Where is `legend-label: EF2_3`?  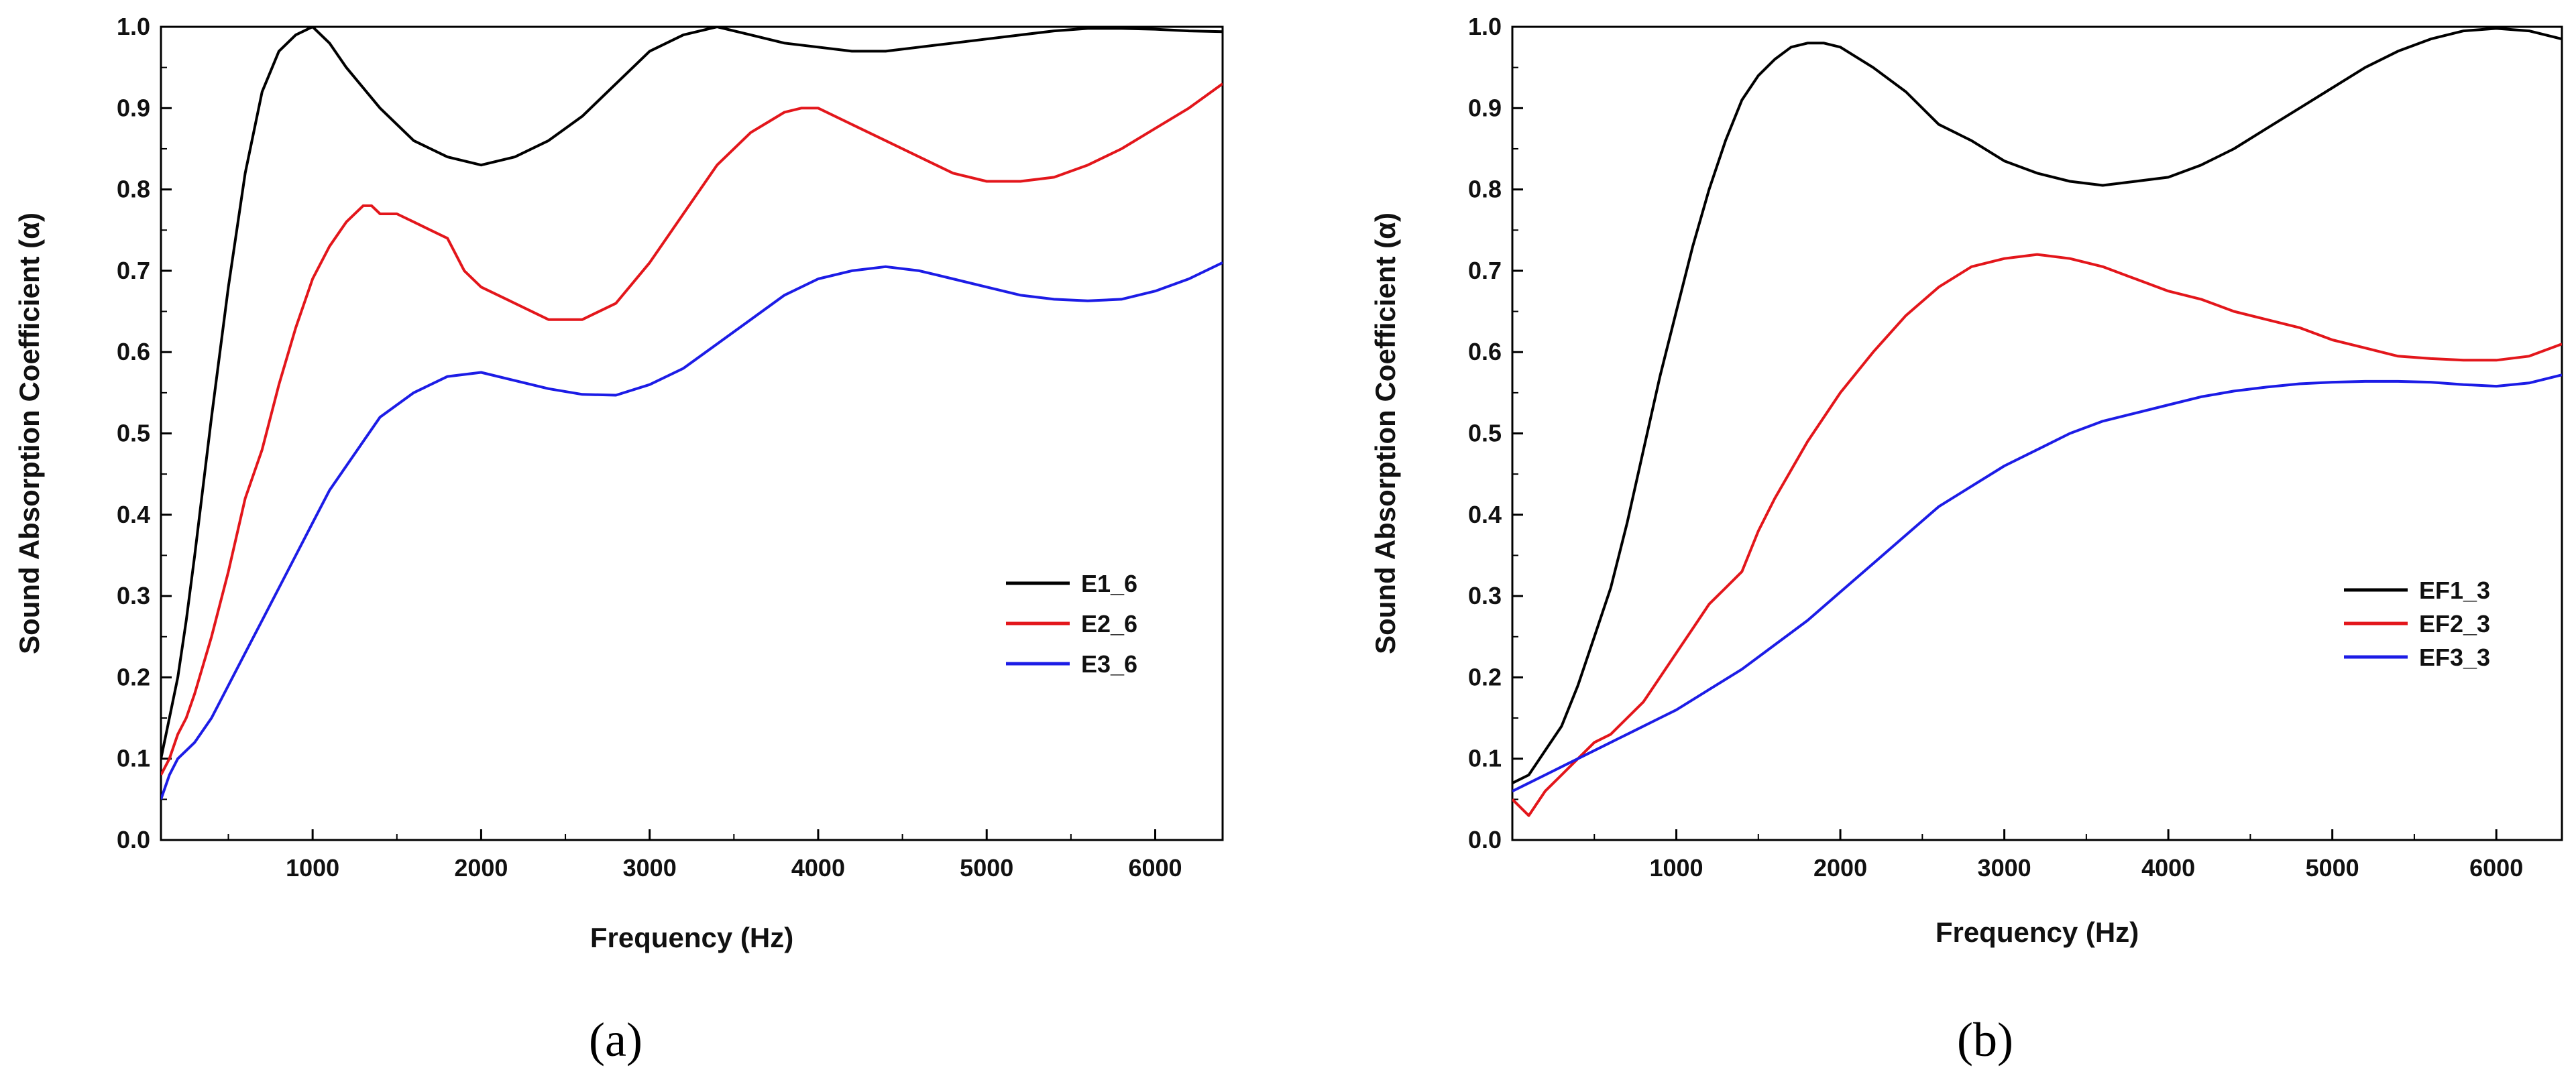 legend-label: EF2_3 is located at coordinates (2454, 624).